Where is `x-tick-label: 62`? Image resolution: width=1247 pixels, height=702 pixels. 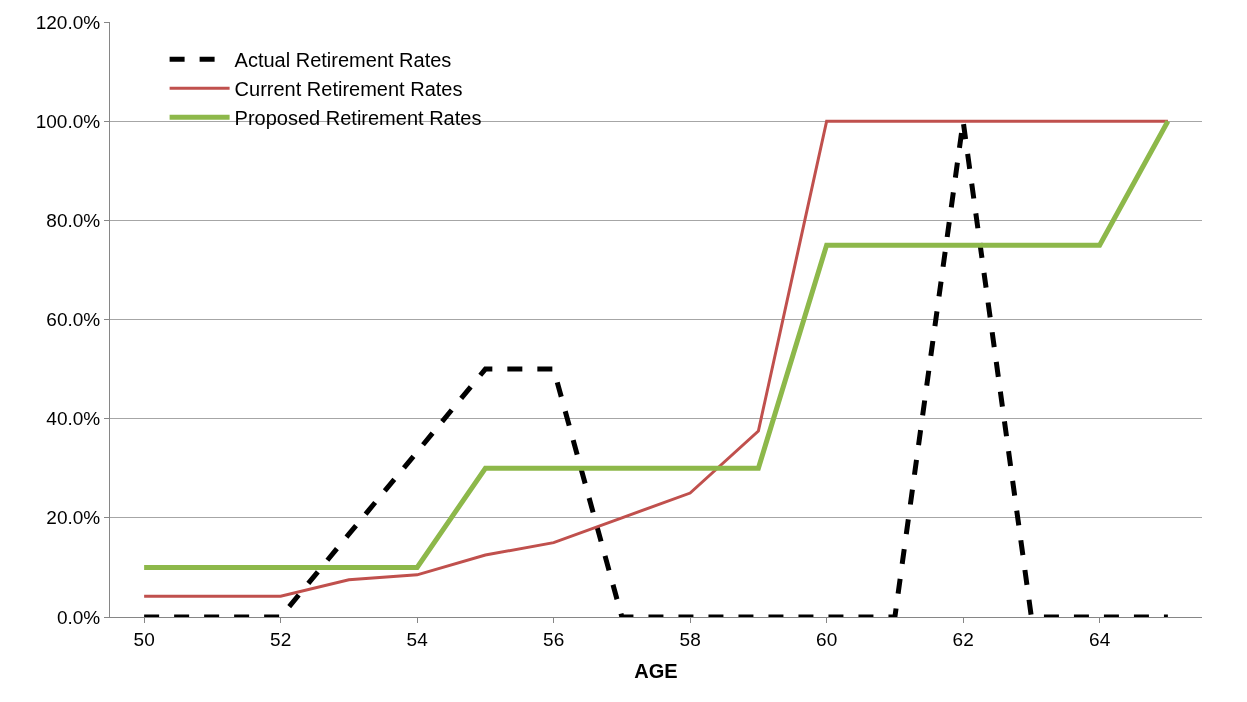 x-tick-label: 62 is located at coordinates (963, 639).